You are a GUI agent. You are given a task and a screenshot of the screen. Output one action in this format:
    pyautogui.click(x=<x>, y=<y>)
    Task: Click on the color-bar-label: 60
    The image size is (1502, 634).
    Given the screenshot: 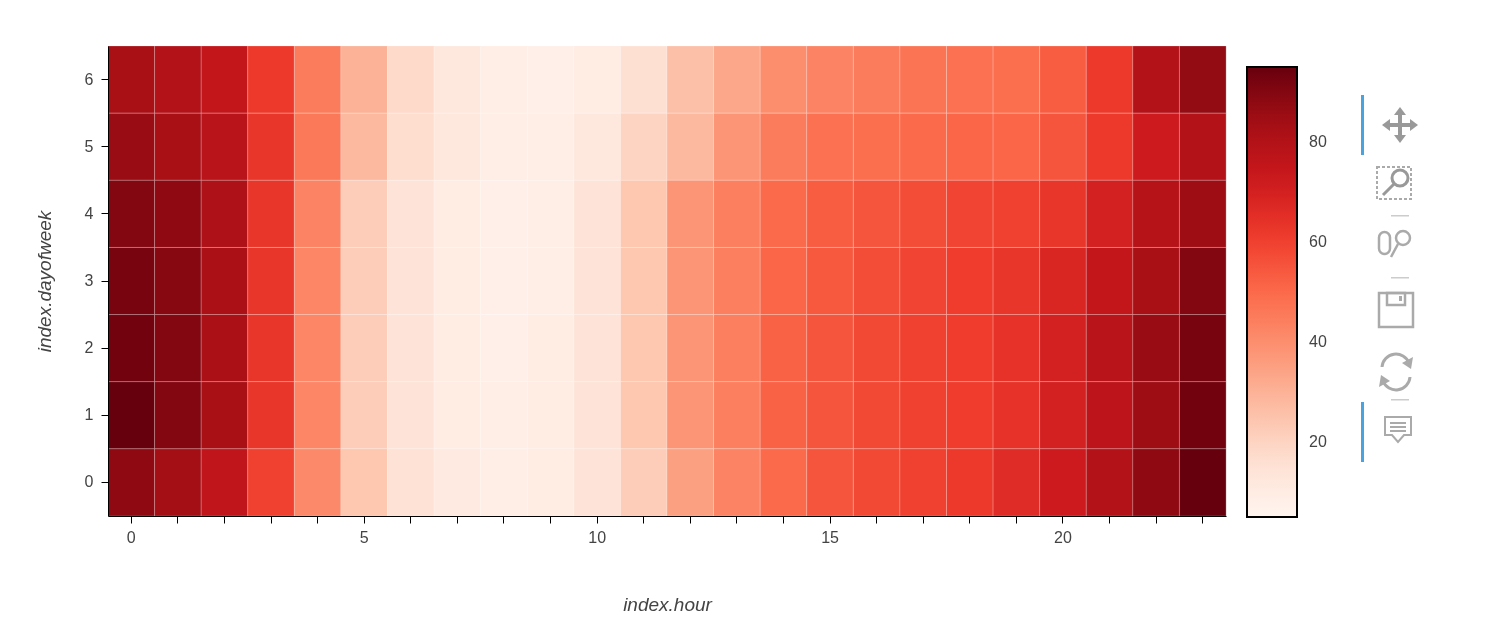 What is the action you would take?
    pyautogui.click(x=1318, y=241)
    